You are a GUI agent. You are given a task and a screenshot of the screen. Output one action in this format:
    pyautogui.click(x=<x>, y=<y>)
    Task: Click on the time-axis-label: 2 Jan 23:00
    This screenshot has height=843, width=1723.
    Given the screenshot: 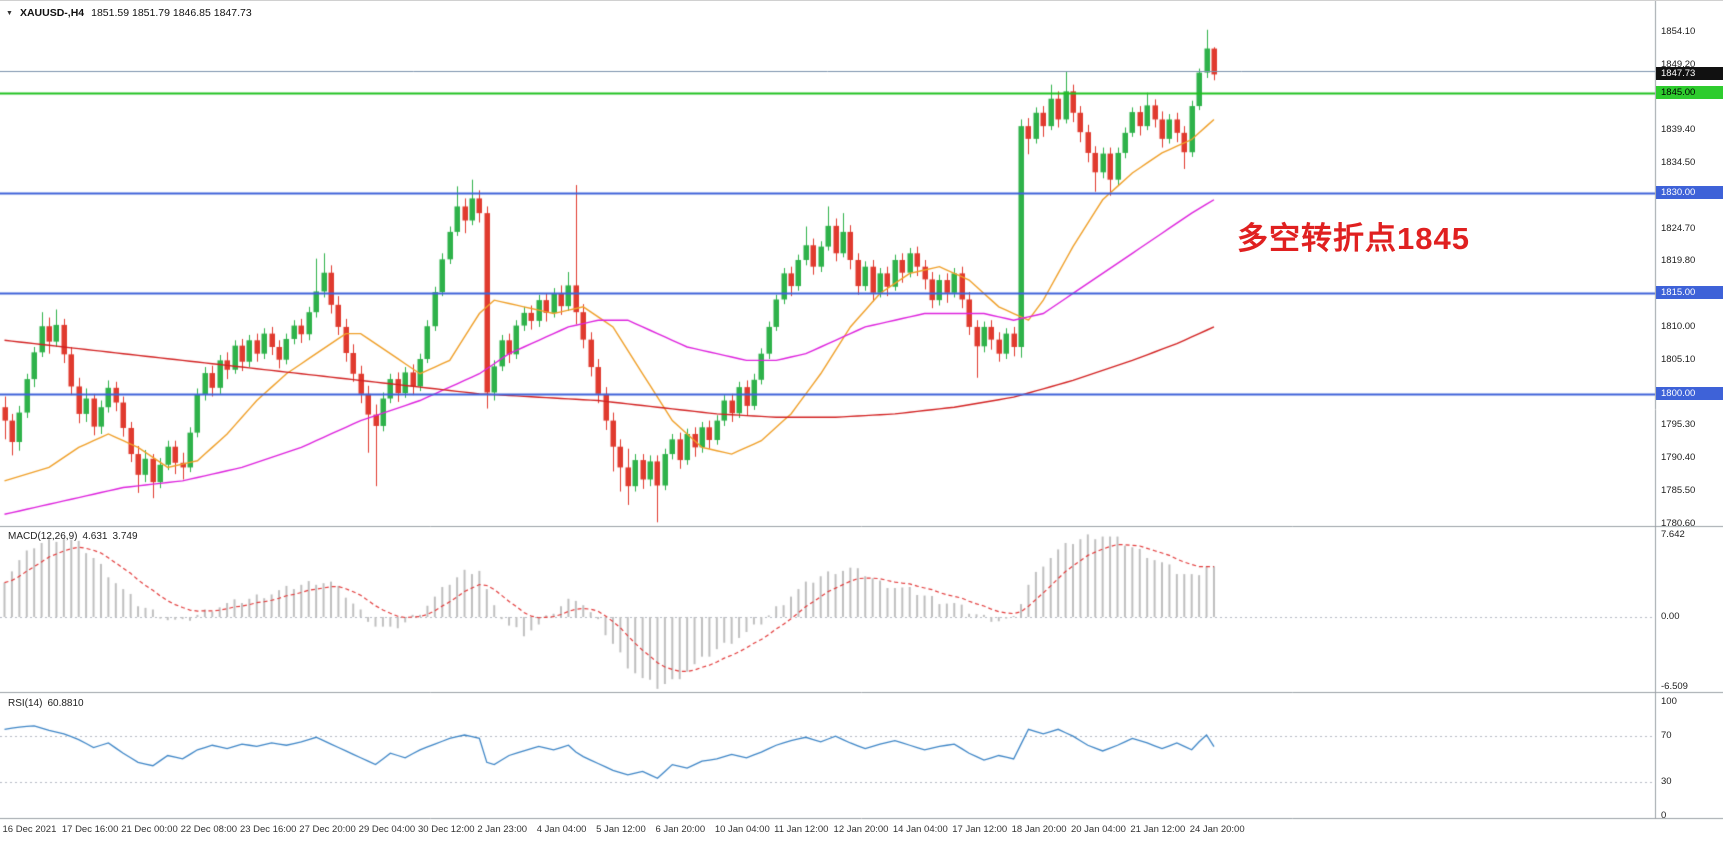 What is the action you would take?
    pyautogui.click(x=502, y=829)
    